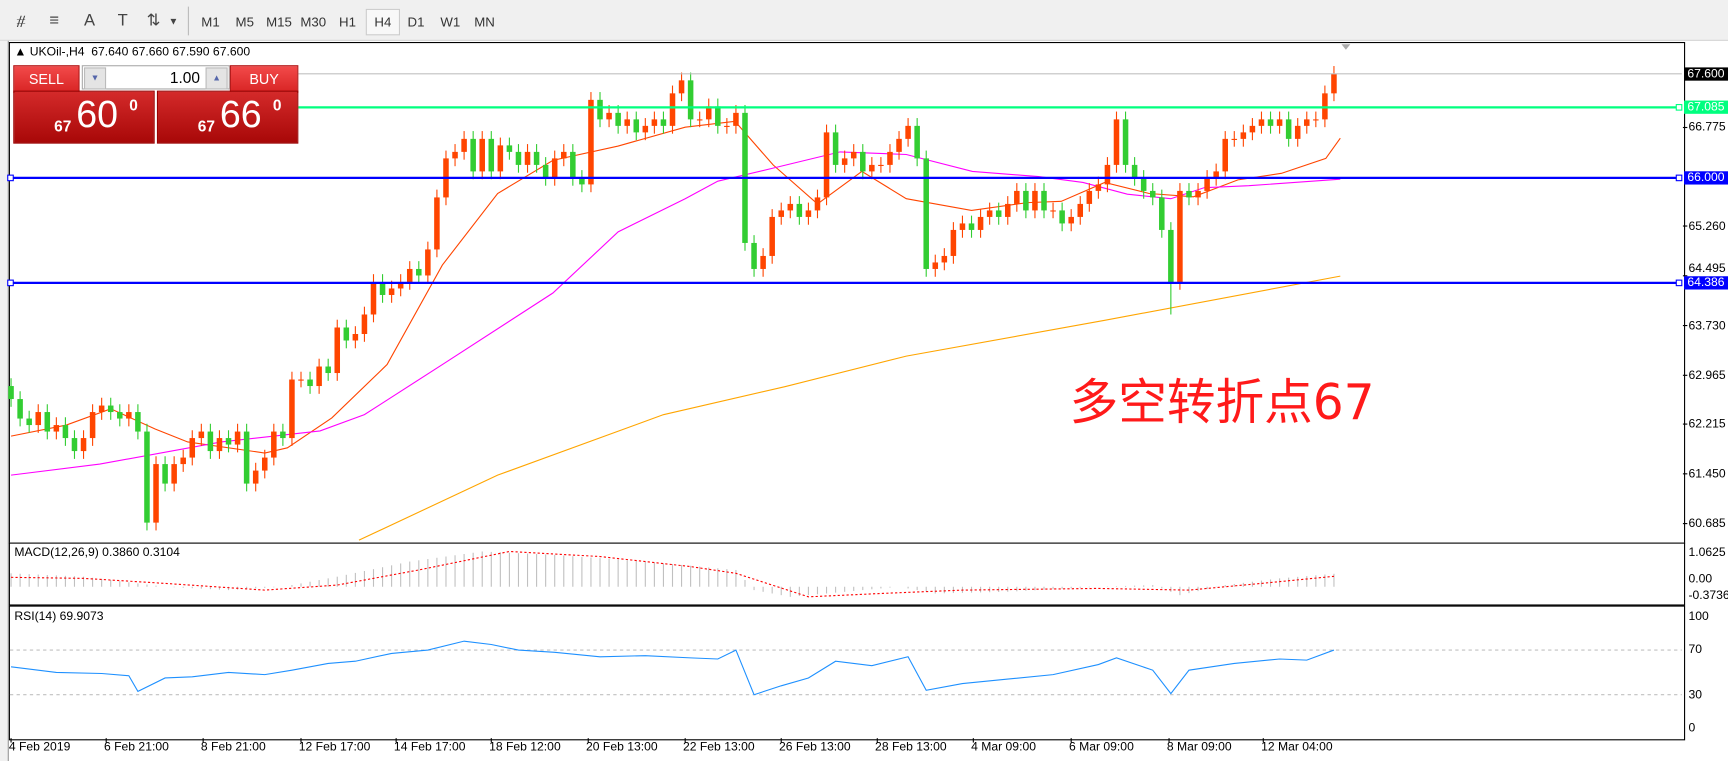 The height and width of the screenshot is (761, 1728). Describe the element at coordinates (622, 747) in the screenshot. I see `x-tick-label: 20 Feb 13:00` at that location.